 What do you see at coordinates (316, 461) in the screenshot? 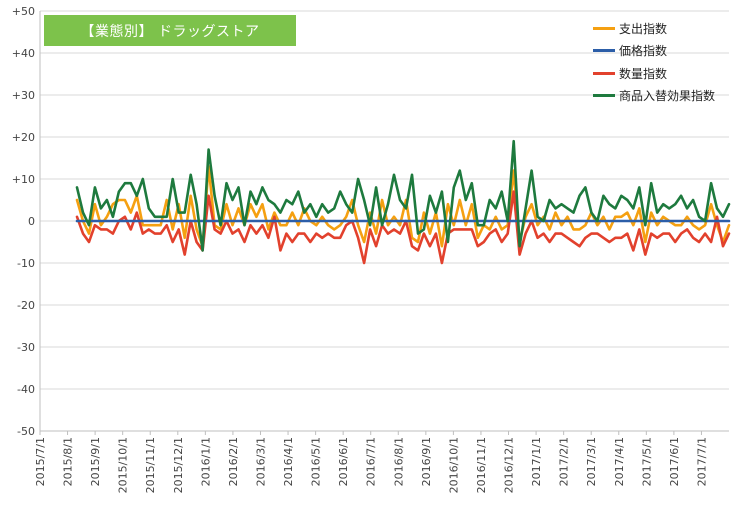
I see `x-tick-label: 2016/5/1` at bounding box center [316, 461].